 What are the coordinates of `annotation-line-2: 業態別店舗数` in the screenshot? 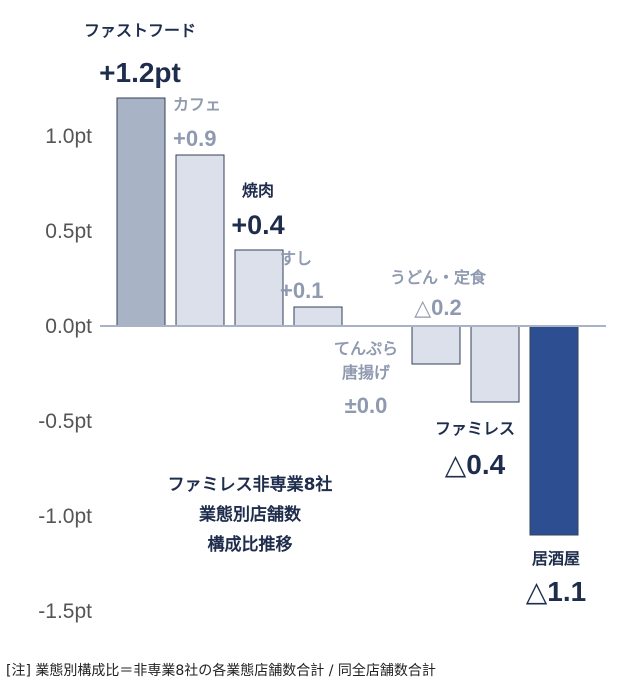 It's located at (250, 515).